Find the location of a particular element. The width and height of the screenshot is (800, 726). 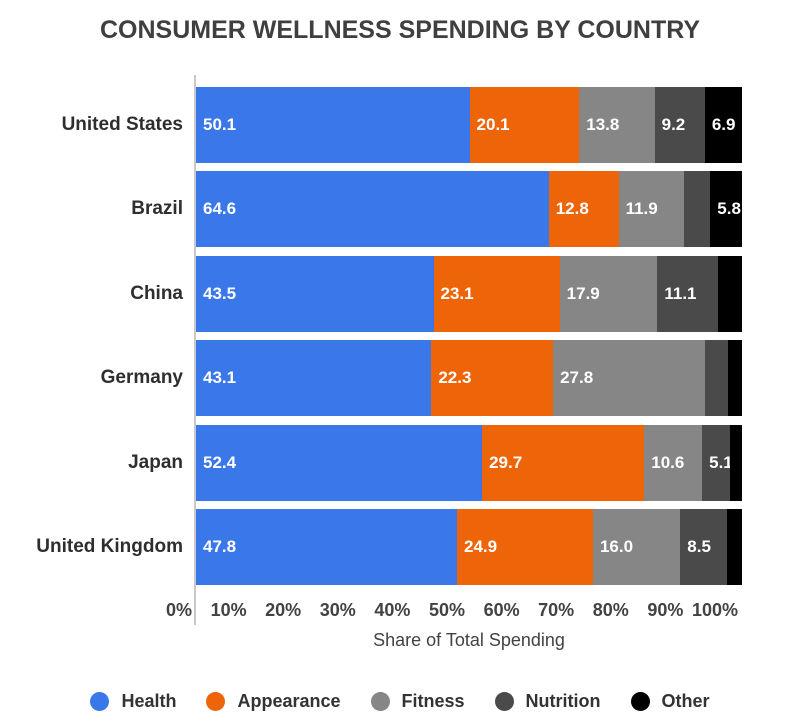

value-label: 27.8 is located at coordinates (577, 378).